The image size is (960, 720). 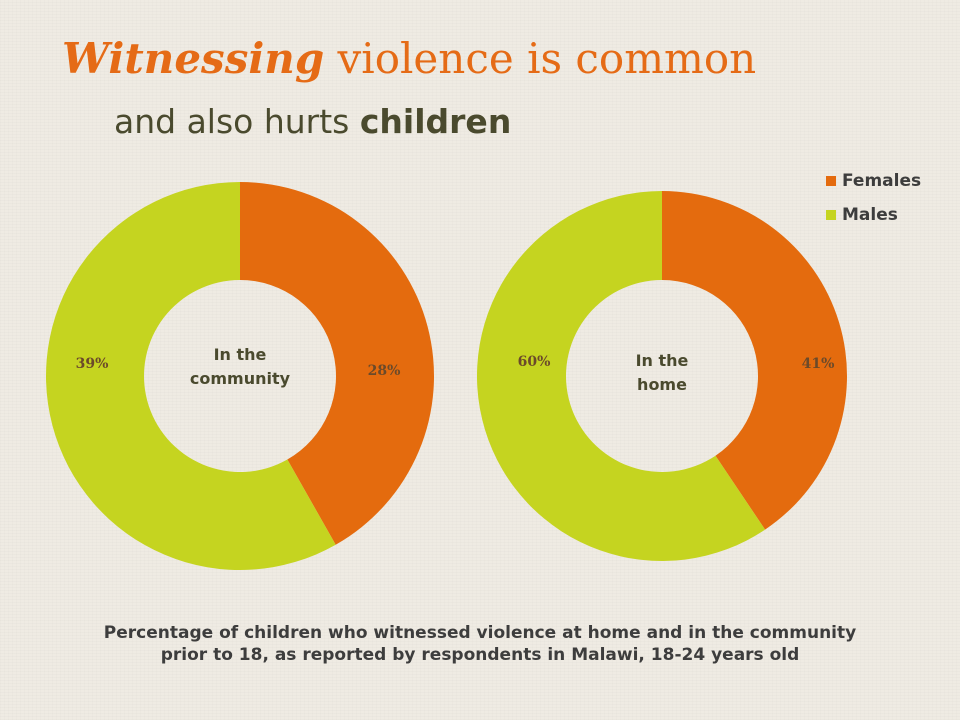 I want to click on slide-title: Witnessing violence is common, so click(x=409, y=58).